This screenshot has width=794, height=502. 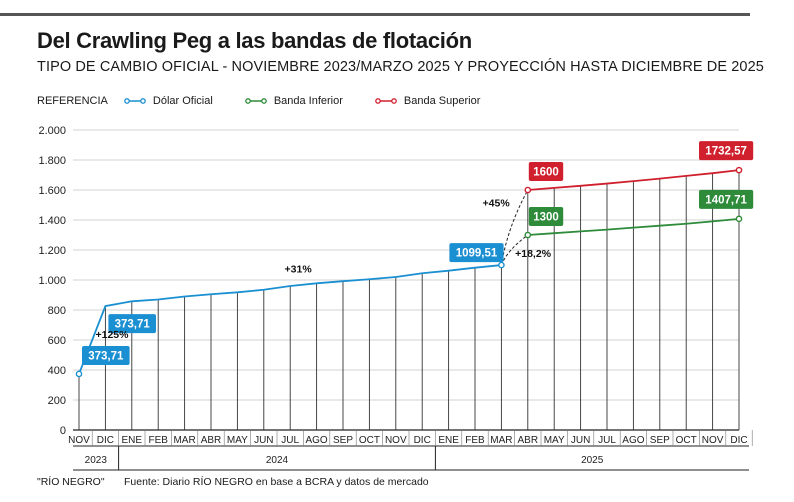 I want to click on legend-item-banda-superior: Banda Superior, so click(x=427, y=101).